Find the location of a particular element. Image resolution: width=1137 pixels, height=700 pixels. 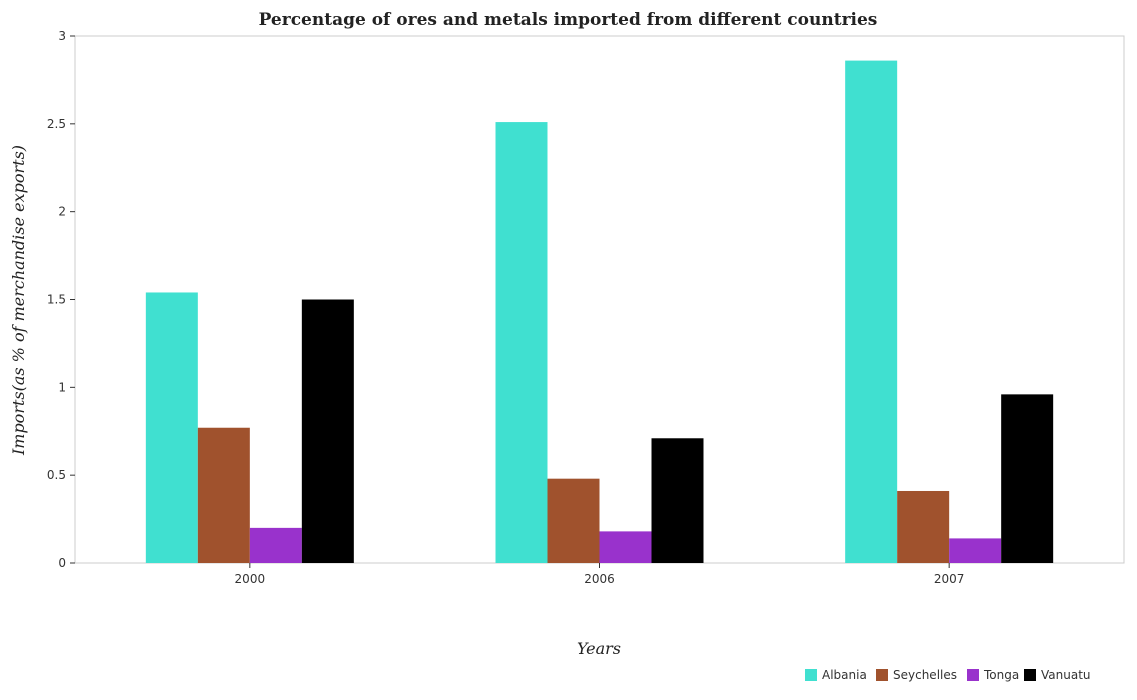

y-tick-label: 3 is located at coordinates (62, 36).